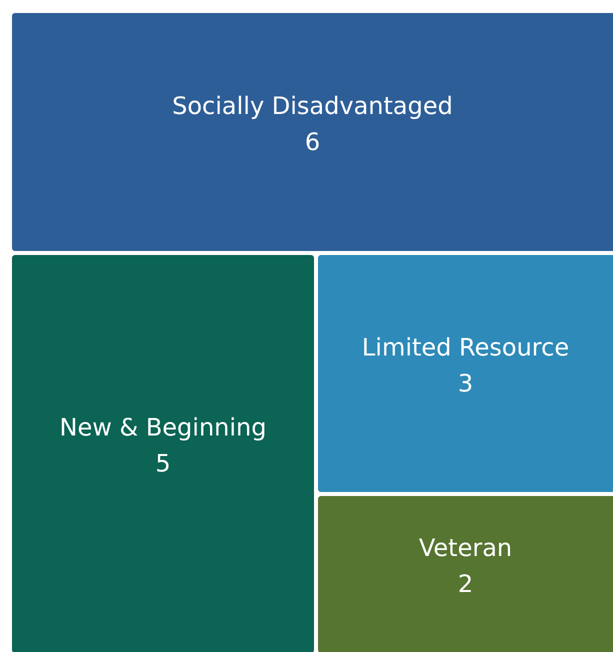  I want to click on category-label: Socially Disadvantaged, so click(312, 106).